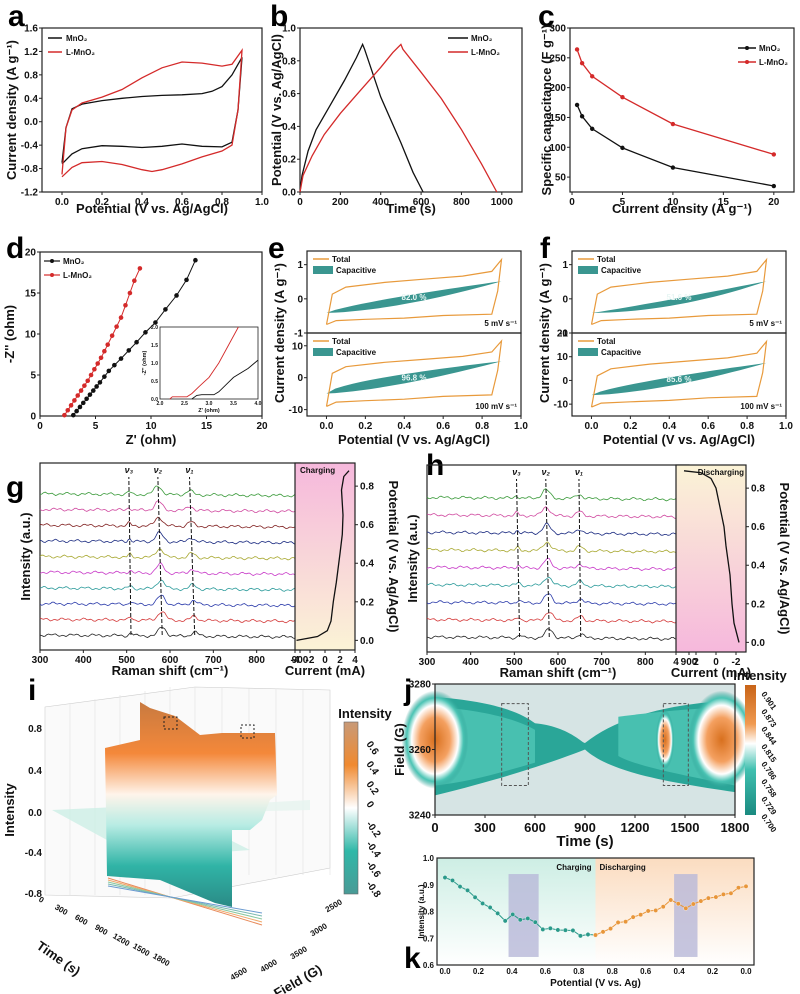 The image size is (800, 994). I want to click on y-tick-label: 1, so click(565, 265).